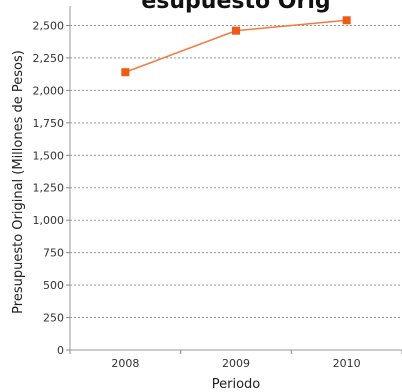  I want to click on y-tick-label: 2,250, so click(49, 58).